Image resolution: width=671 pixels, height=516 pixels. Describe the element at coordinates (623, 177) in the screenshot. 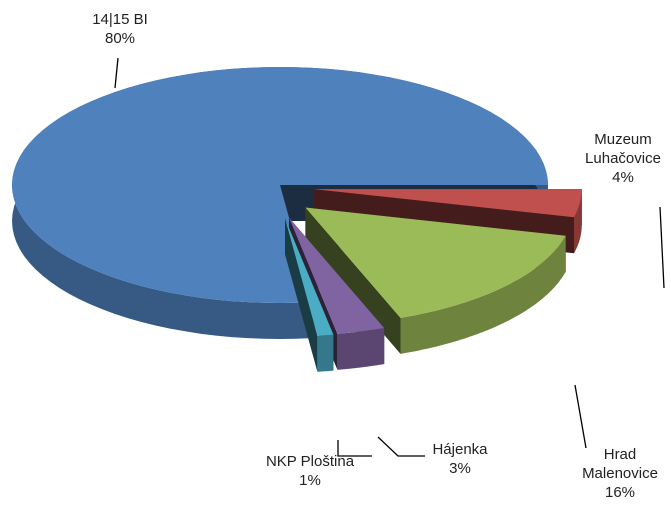

I see `value-label: 4%` at that location.